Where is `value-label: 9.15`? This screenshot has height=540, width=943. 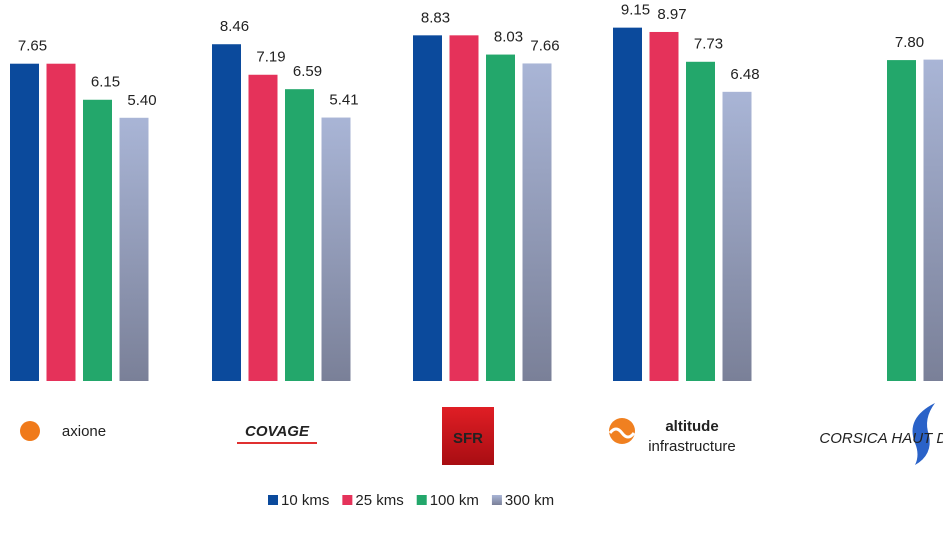
value-label: 9.15 is located at coordinates (635, 10).